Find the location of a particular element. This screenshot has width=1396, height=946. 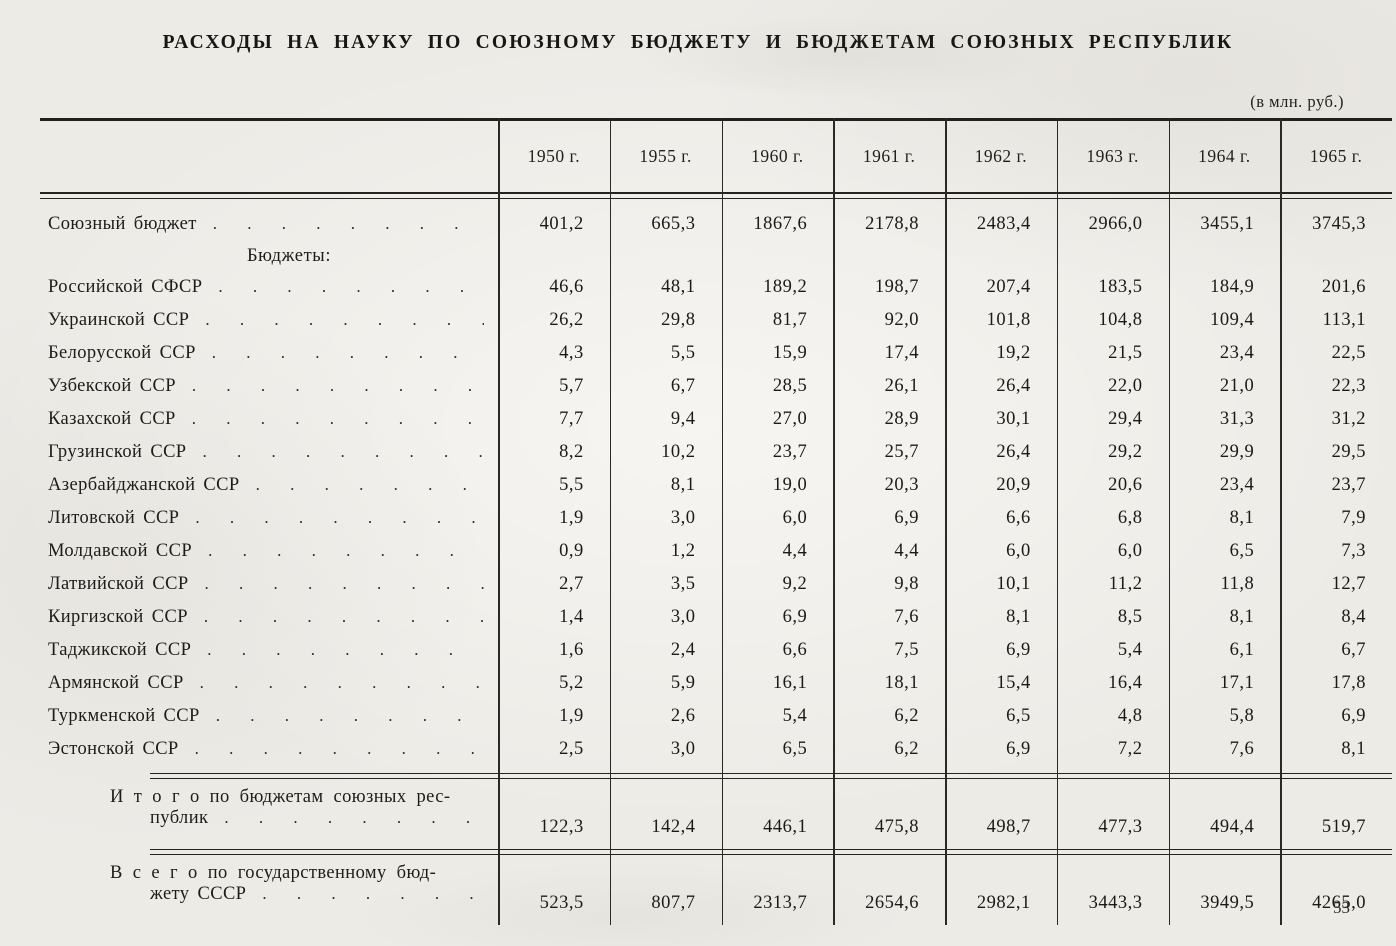

year-header-cell: 1962 г. is located at coordinates (1001, 156).